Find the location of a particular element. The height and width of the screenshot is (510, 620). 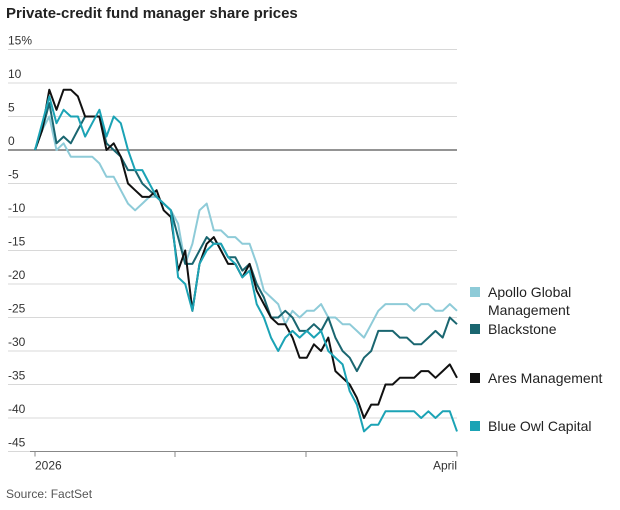

legend-item: Blackstone is located at coordinates (542, 329).